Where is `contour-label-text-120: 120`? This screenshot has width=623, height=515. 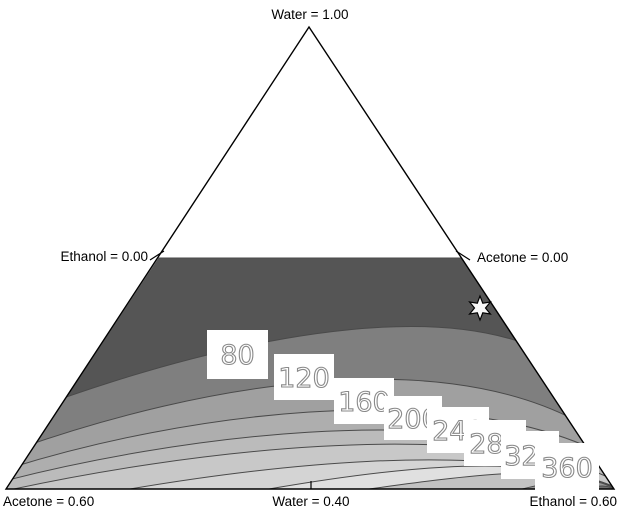 contour-label-text-120: 120 is located at coordinates (304, 378).